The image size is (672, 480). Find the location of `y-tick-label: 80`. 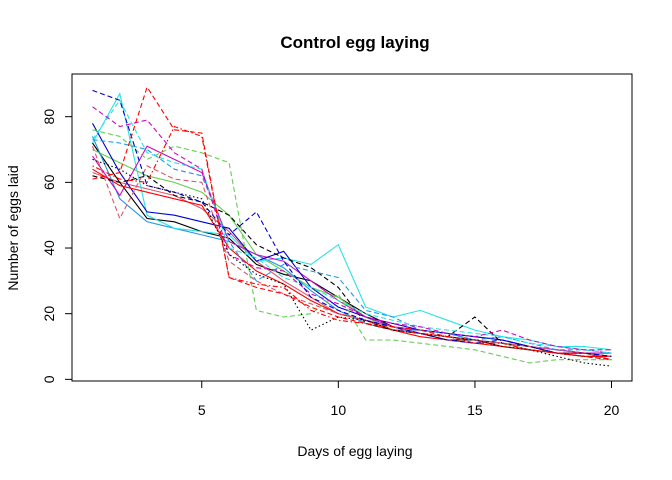

y-tick-label: 80 is located at coordinates (49, 117).